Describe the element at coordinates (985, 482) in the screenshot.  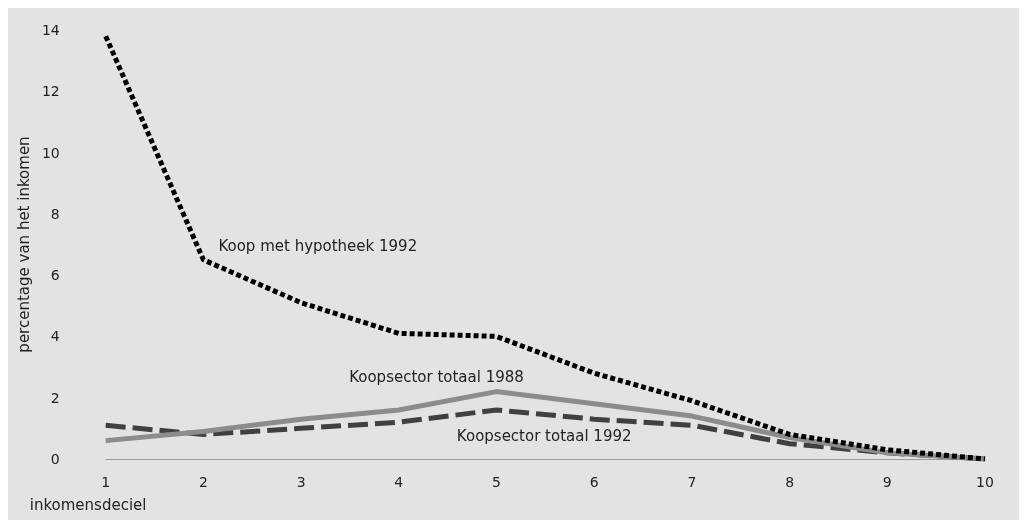
I see `x-tick-label: 10` at that location.